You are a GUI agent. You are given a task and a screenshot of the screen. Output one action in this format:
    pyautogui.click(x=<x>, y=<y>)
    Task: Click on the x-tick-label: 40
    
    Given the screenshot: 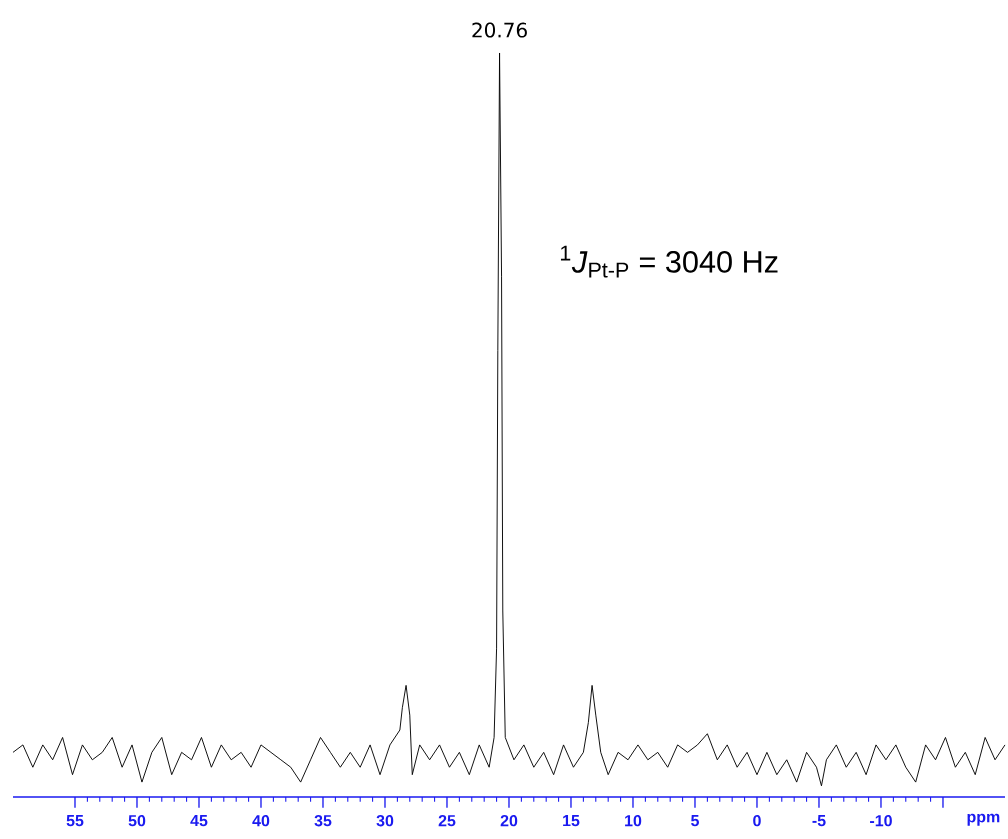 What is the action you would take?
    pyautogui.click(x=261, y=821)
    